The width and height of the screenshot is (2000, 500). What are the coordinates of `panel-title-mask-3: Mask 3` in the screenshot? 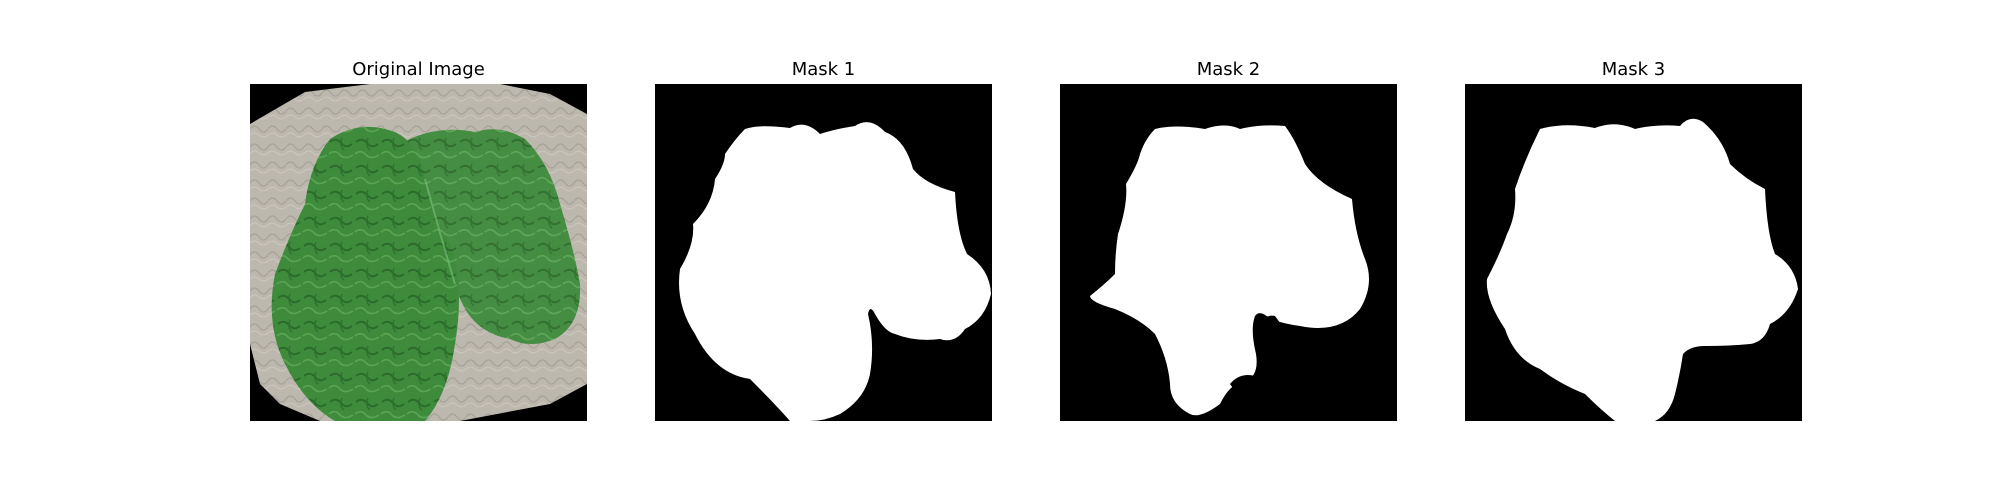 It's located at (1633, 69).